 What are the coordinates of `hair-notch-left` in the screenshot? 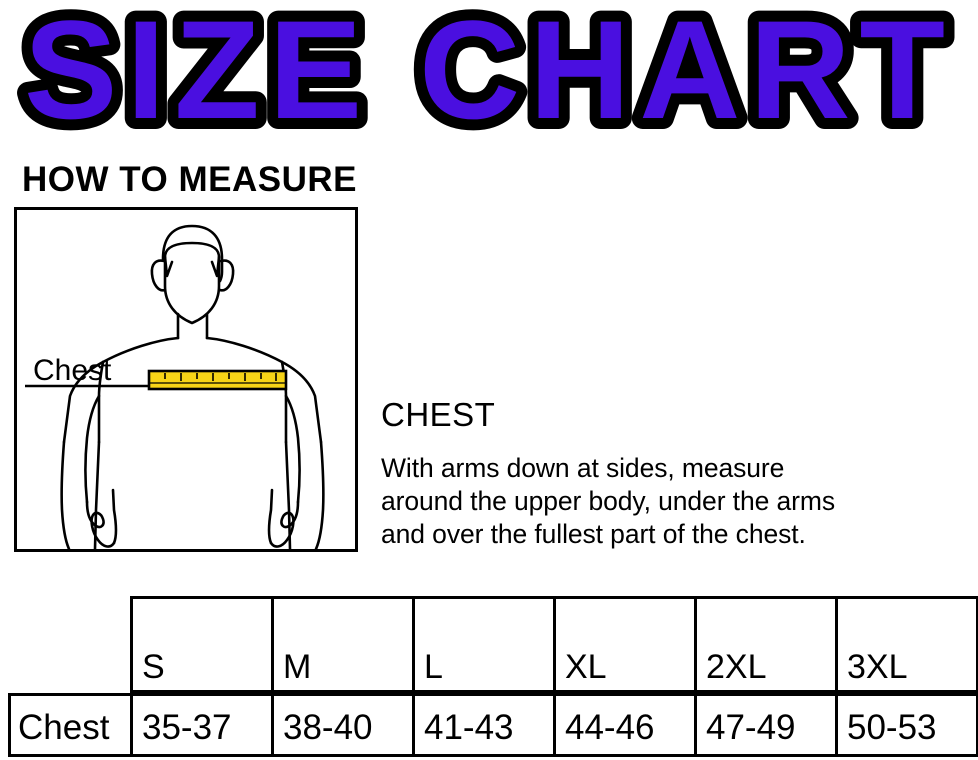 It's located at (168, 266).